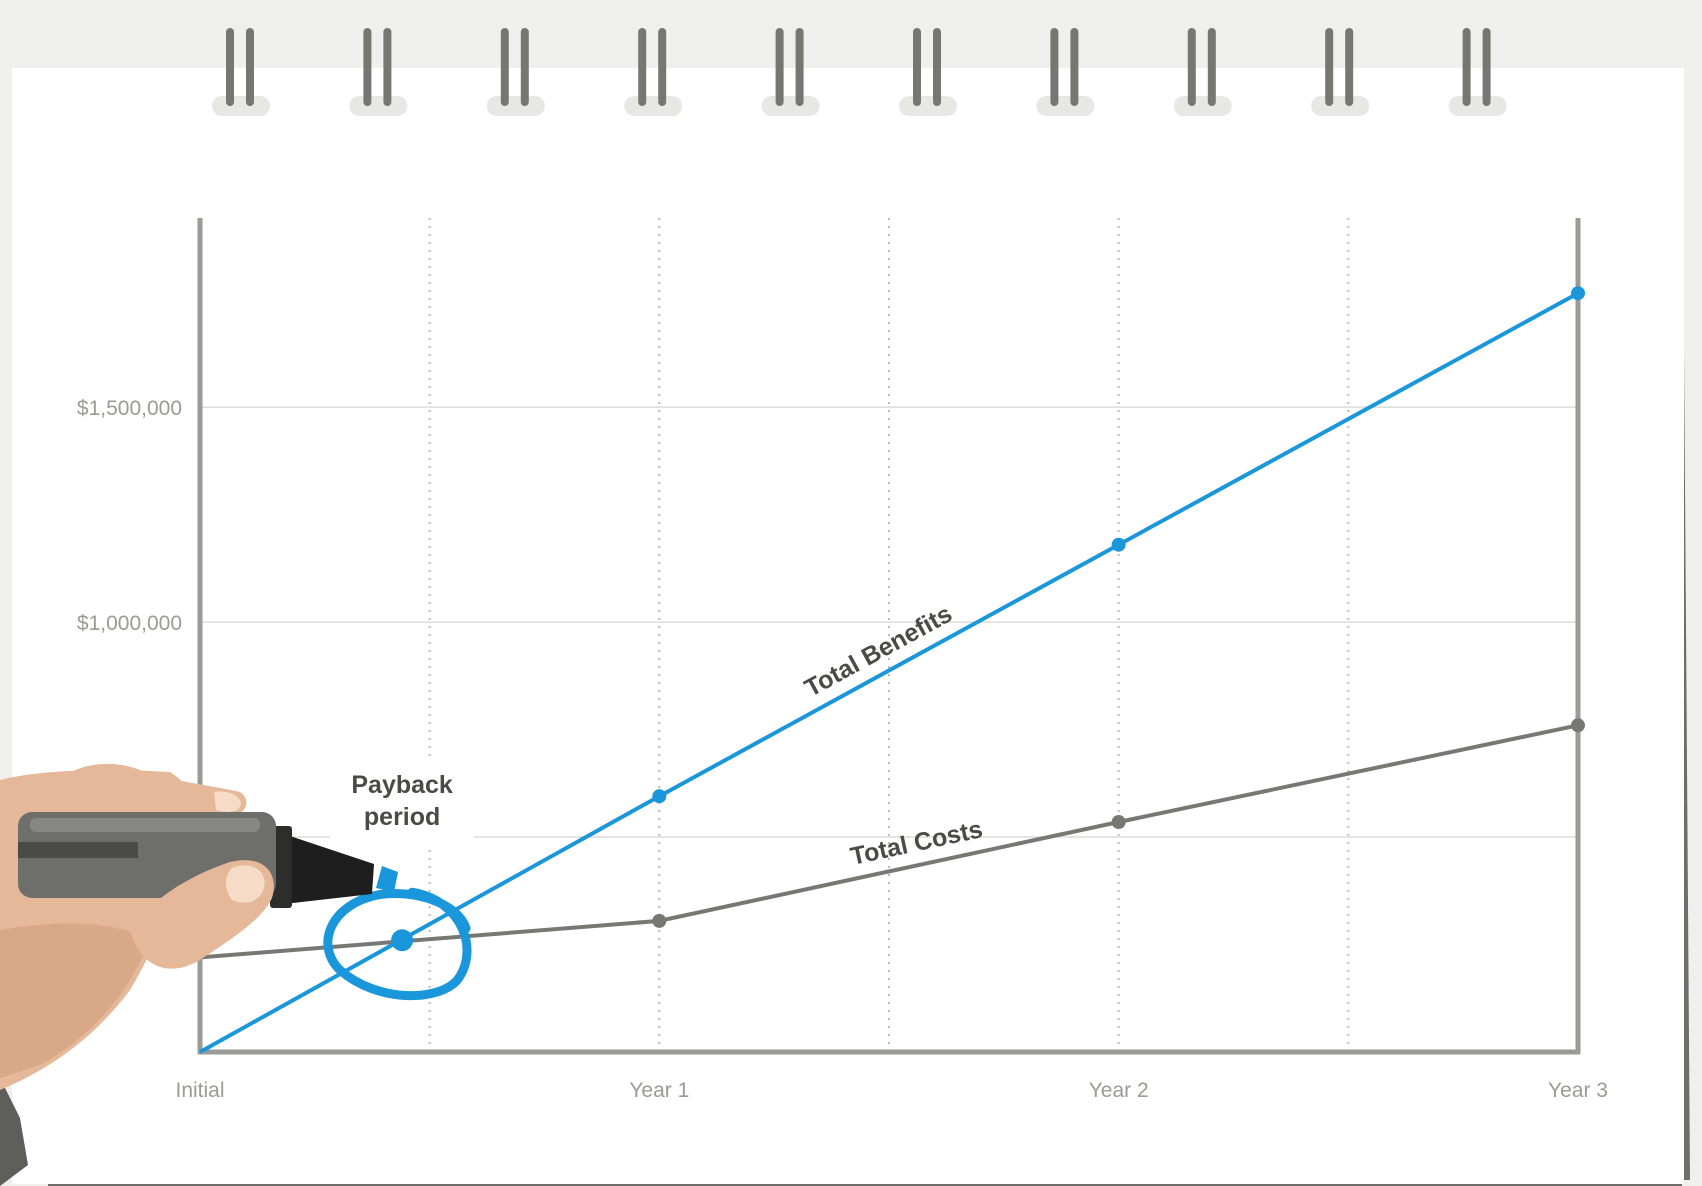 This screenshot has width=1702, height=1186. I want to click on fingernail-index, so click(227, 801).